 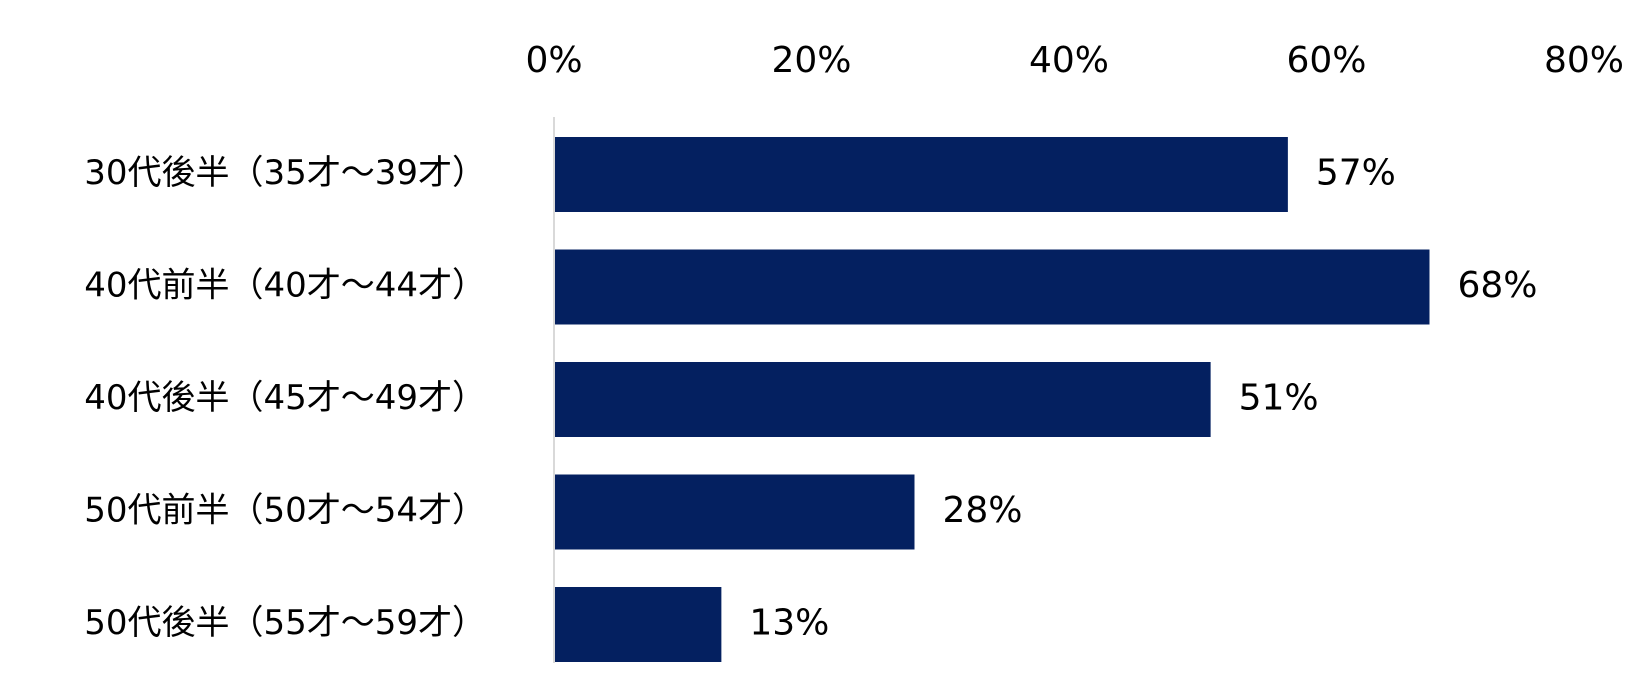 I want to click on category-label: 50代前半（50才～54才）, so click(x=285, y=511).